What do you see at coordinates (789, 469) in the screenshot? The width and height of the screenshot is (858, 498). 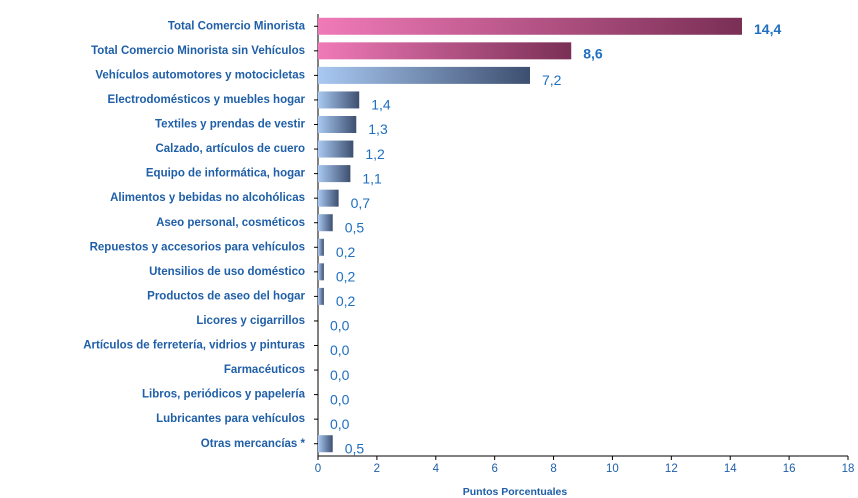 I see `x-tick-label: 16` at bounding box center [789, 469].